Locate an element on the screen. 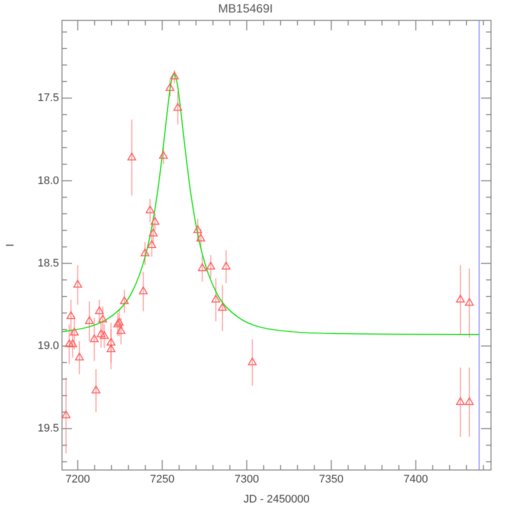  y-tick-label: 19.5 is located at coordinates (48, 428).